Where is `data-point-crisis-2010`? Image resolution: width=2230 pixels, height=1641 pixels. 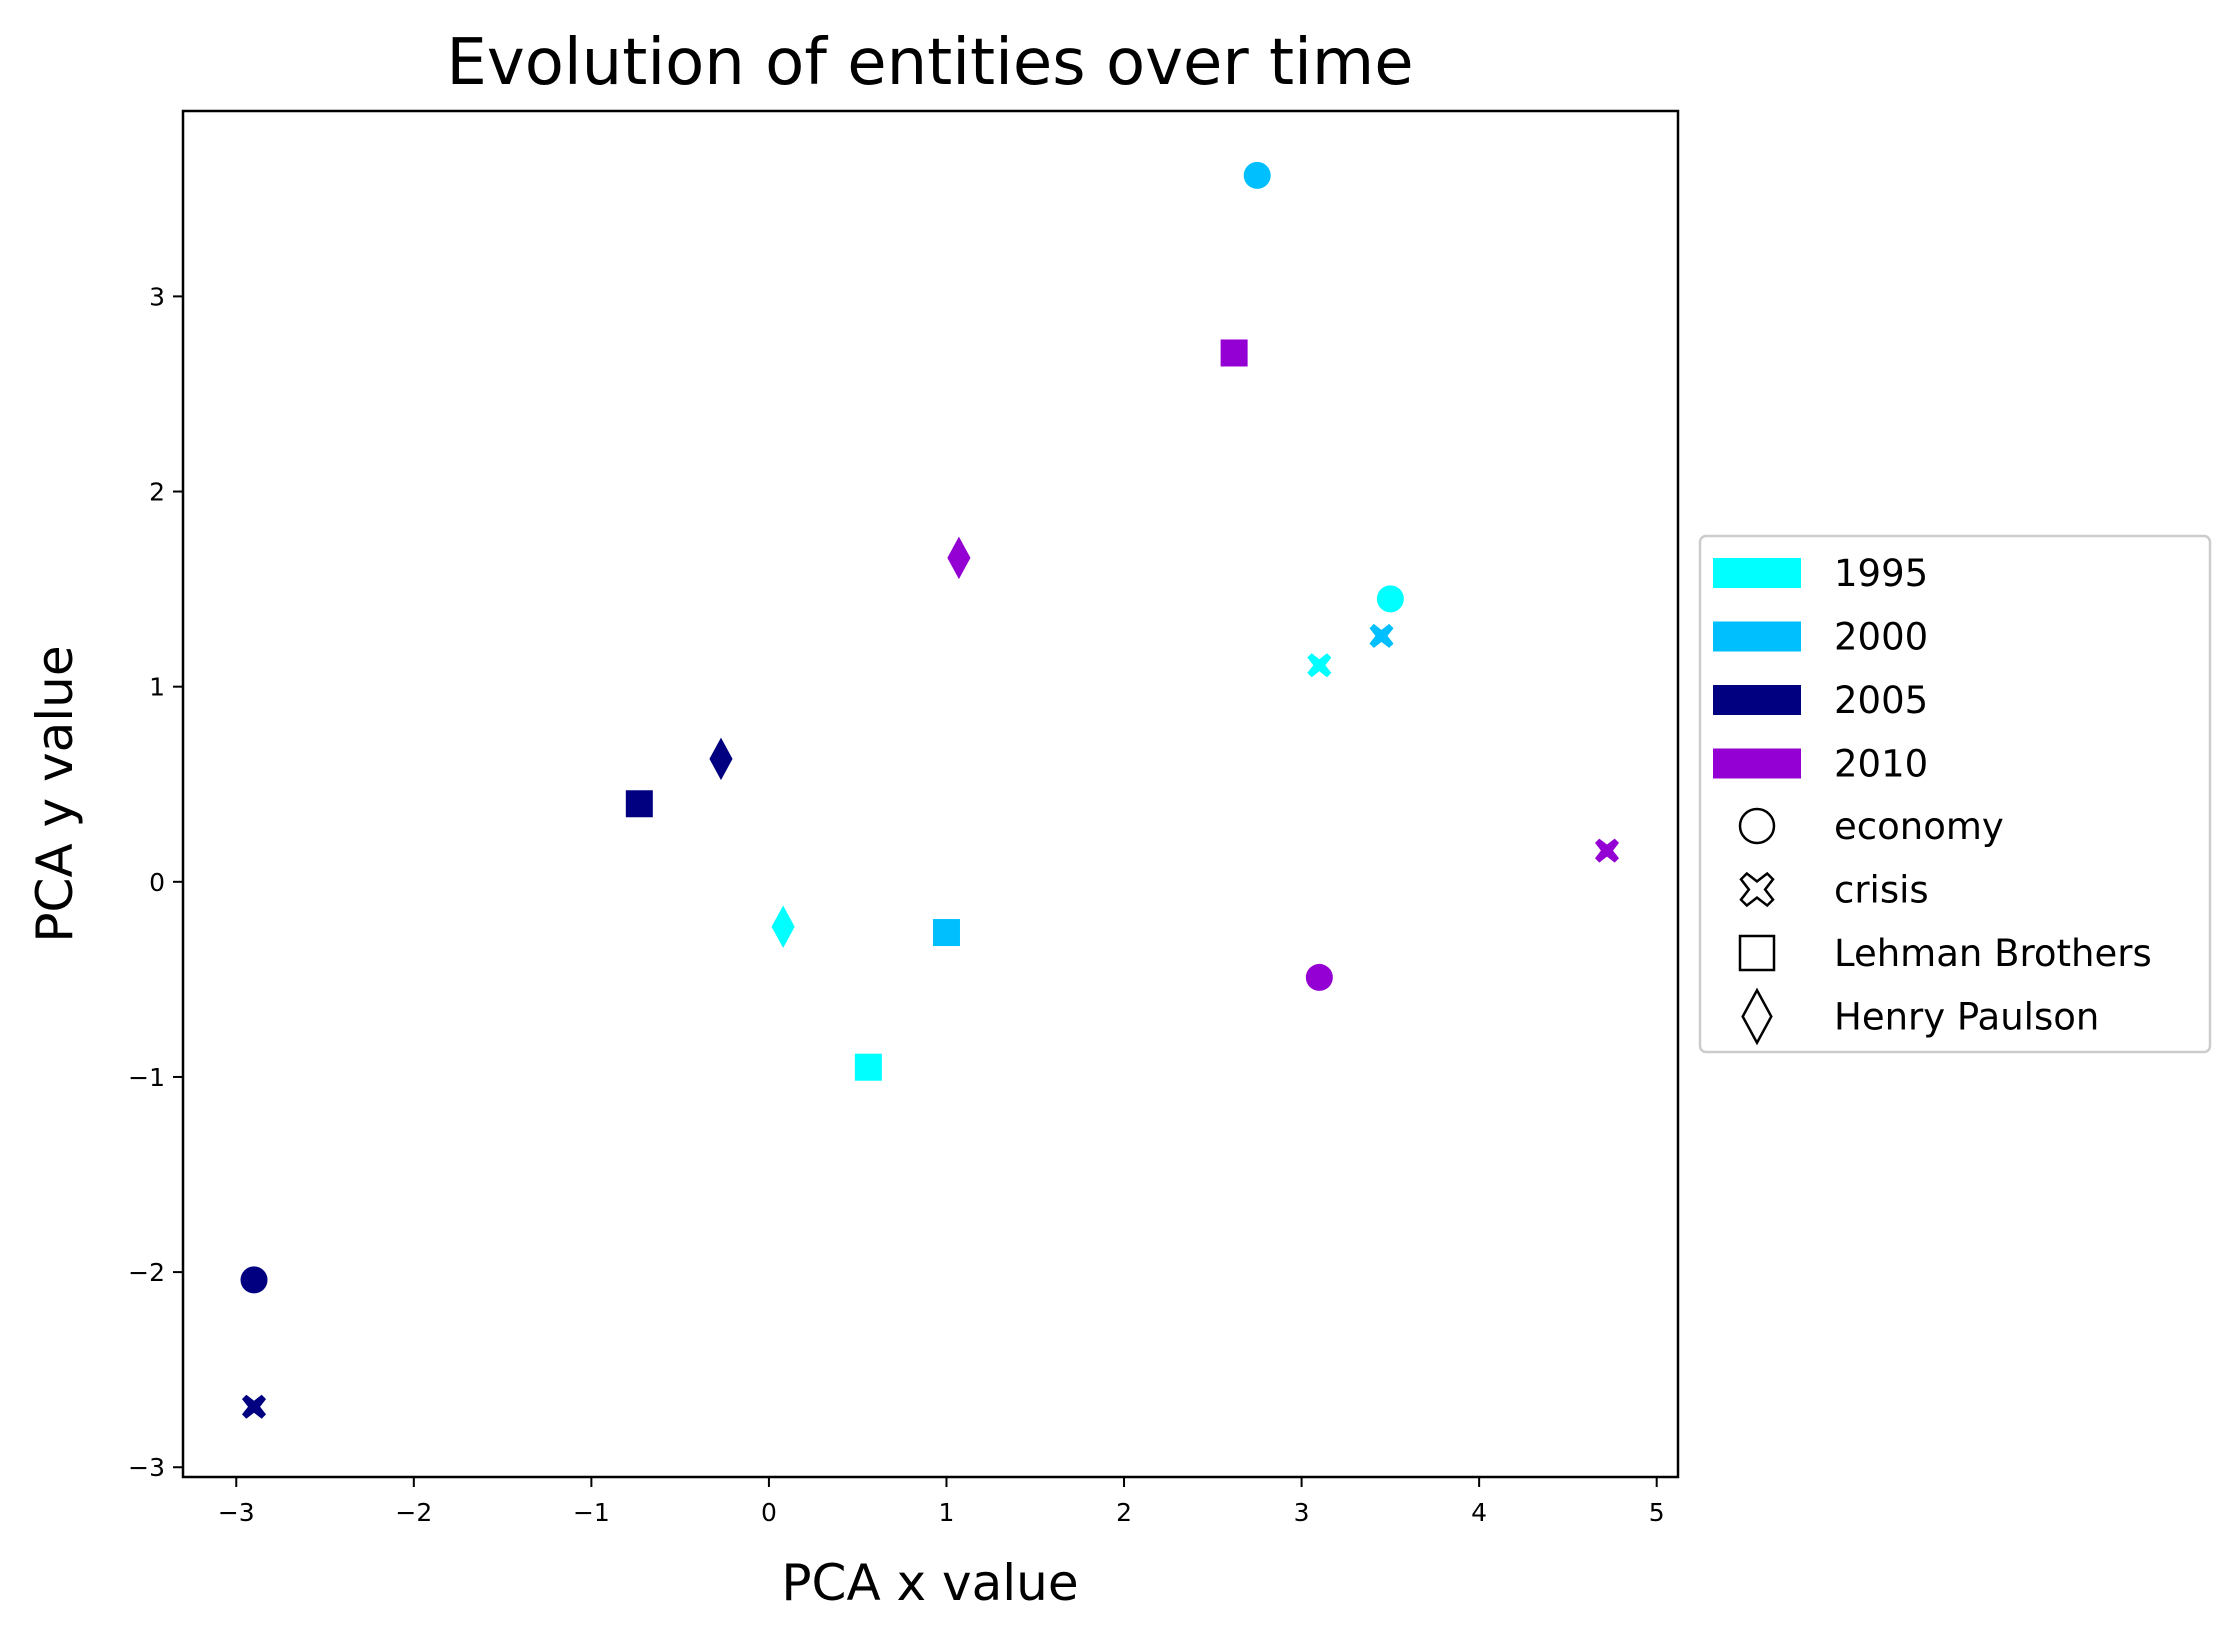
data-point-crisis-2010 is located at coordinates (1607, 850).